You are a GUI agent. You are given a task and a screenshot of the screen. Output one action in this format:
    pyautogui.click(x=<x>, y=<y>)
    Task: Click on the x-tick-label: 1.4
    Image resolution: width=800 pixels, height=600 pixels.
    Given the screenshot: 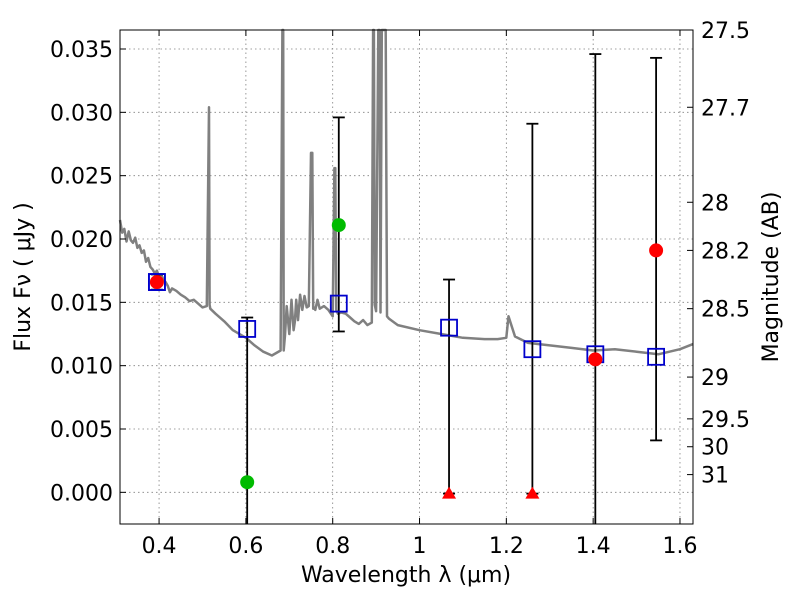 What is the action you would take?
    pyautogui.click(x=593, y=546)
    